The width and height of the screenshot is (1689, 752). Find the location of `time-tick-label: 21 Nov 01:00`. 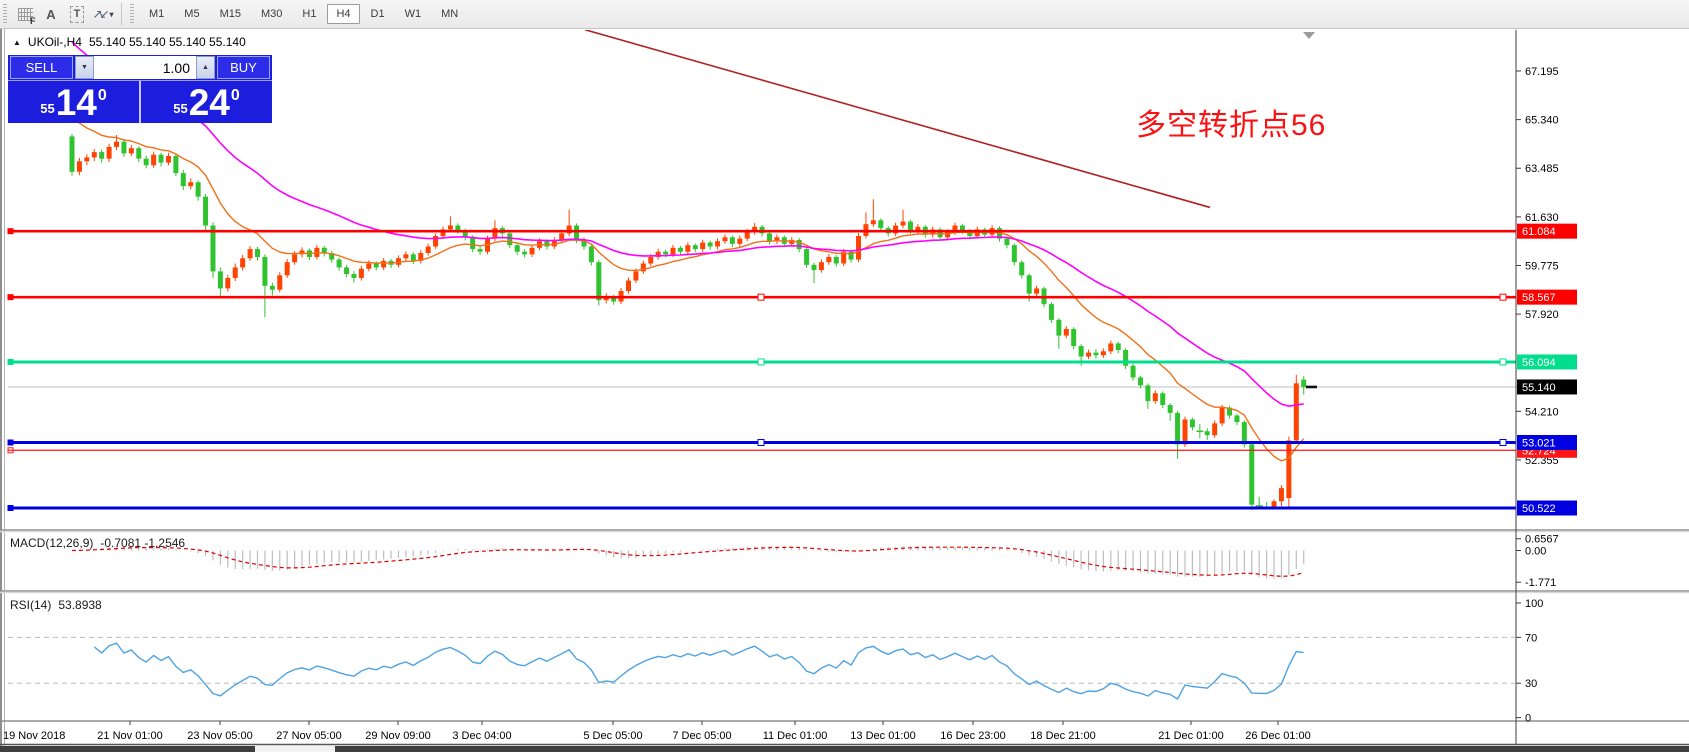

time-tick-label: 21 Nov 01:00 is located at coordinates (129, 736).